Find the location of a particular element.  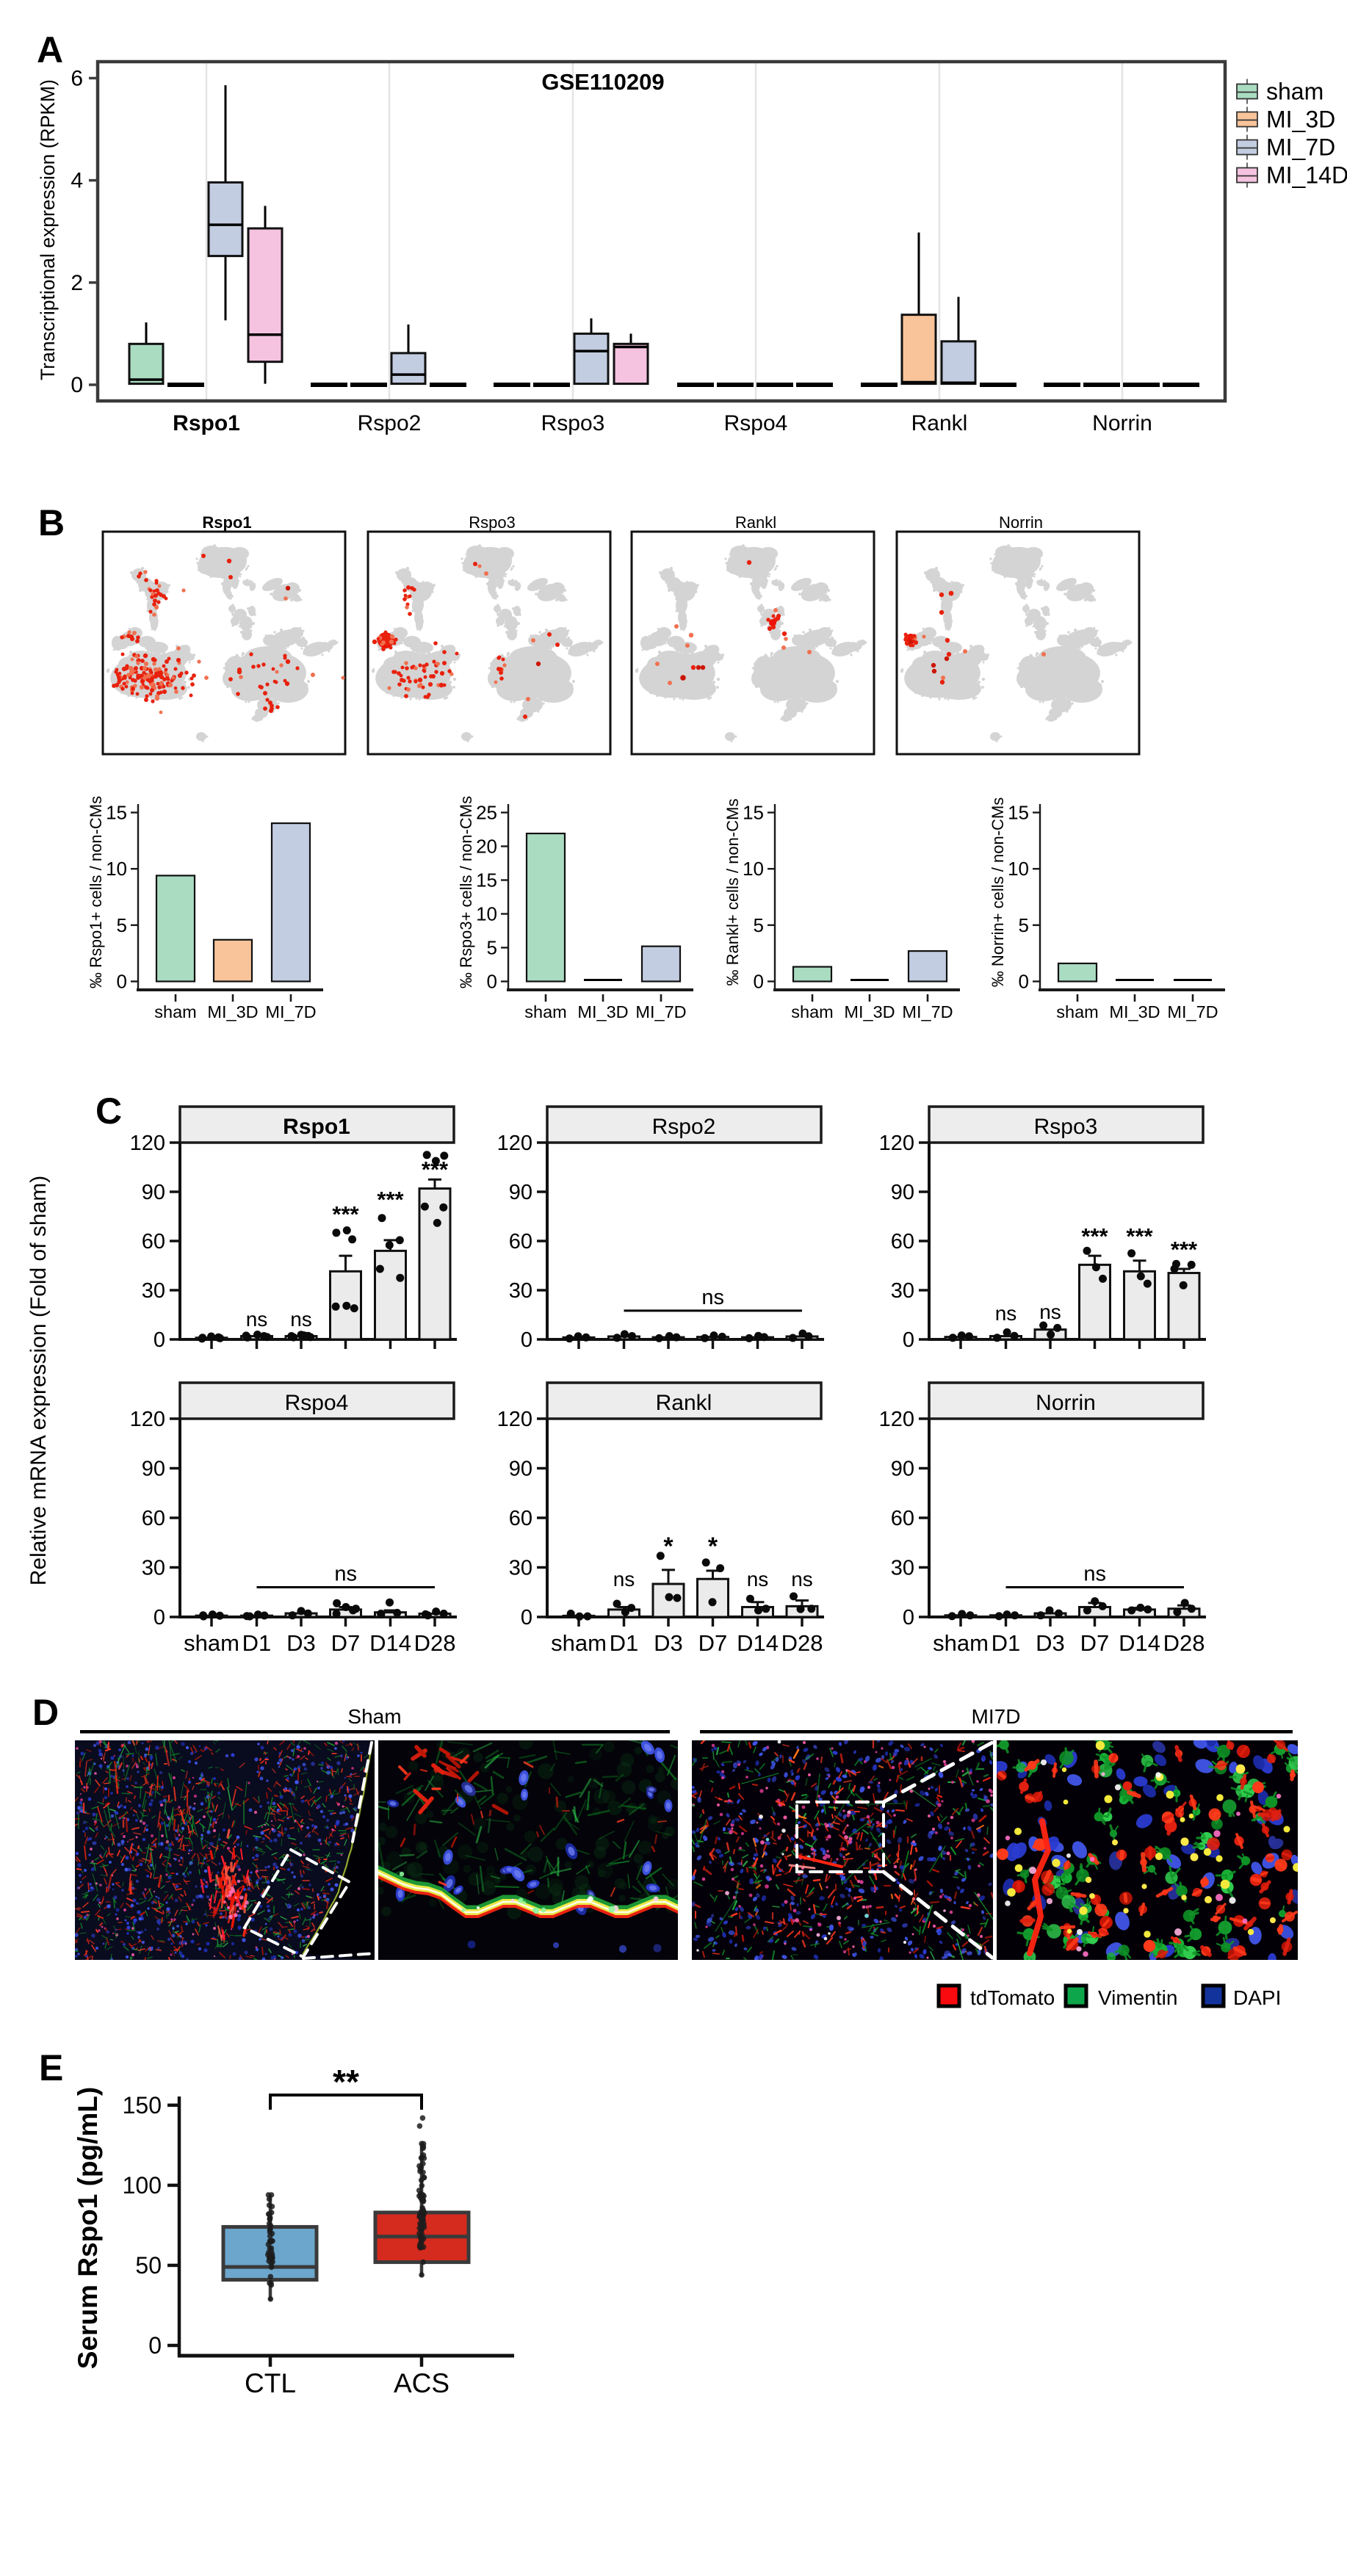

svg-text: ‰ Norrin+ cells / non-CMs is located at coordinates (998, 892).